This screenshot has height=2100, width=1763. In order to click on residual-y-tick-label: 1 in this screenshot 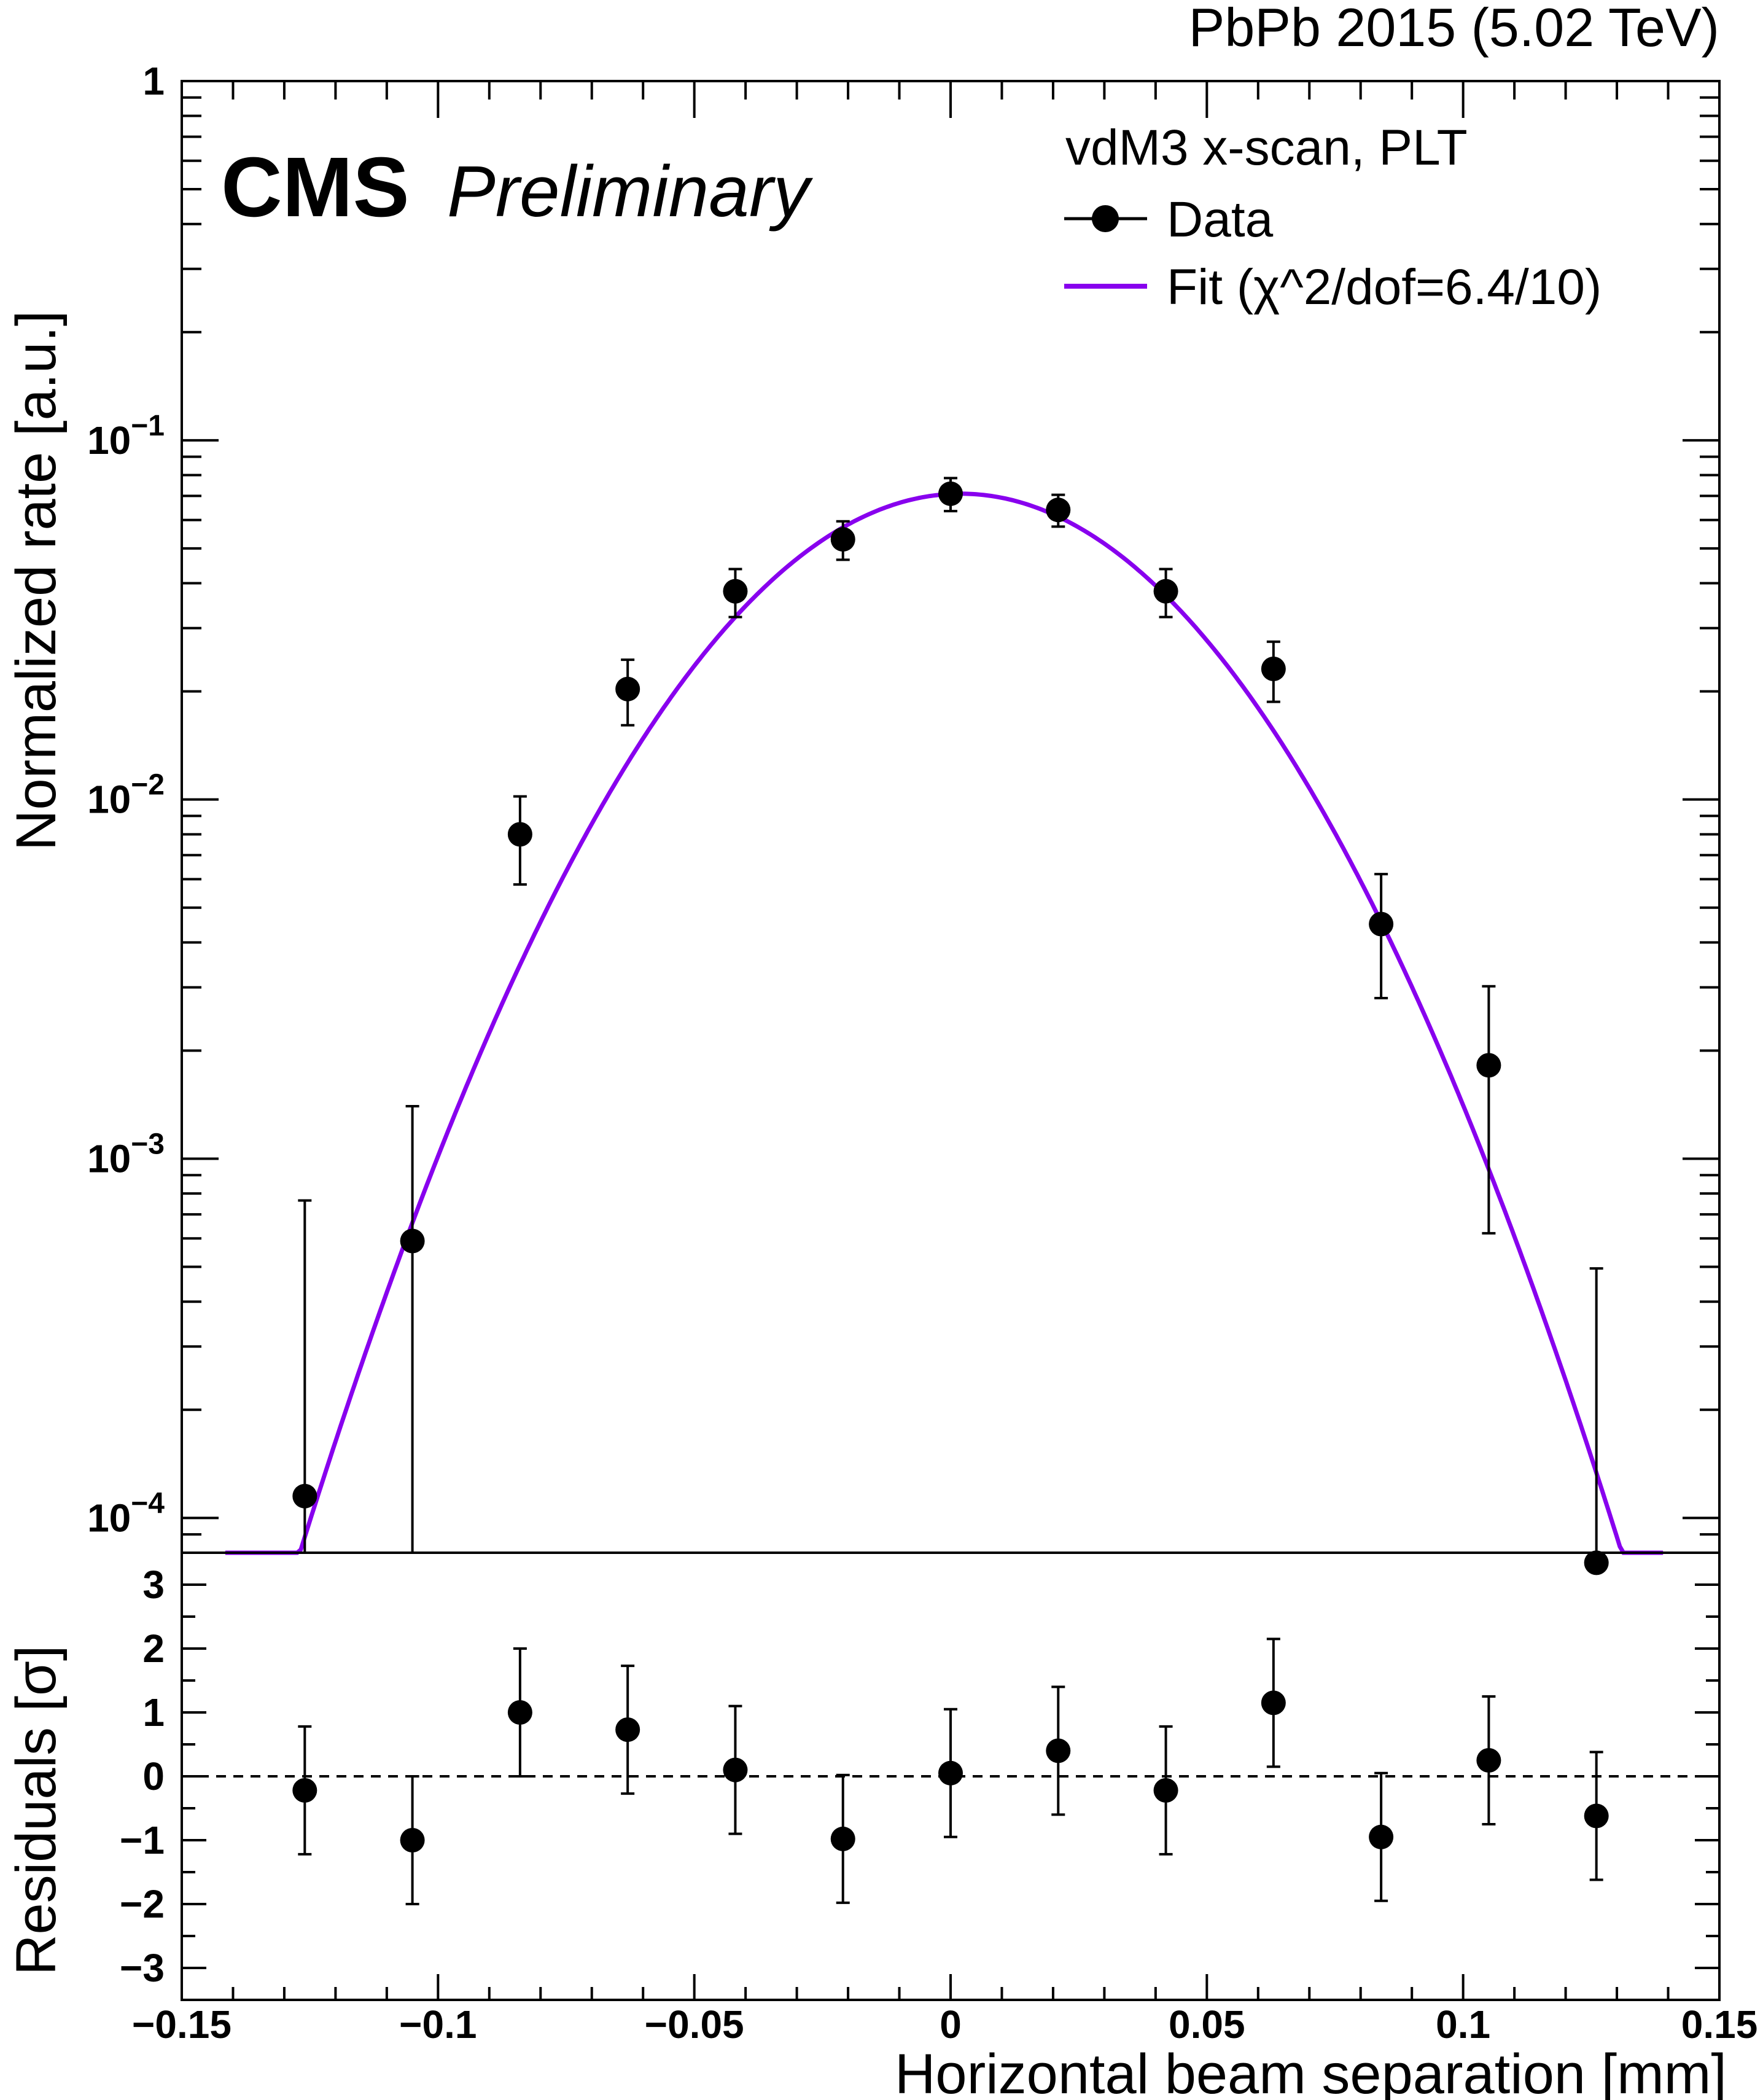, I will do `click(153, 1712)`.